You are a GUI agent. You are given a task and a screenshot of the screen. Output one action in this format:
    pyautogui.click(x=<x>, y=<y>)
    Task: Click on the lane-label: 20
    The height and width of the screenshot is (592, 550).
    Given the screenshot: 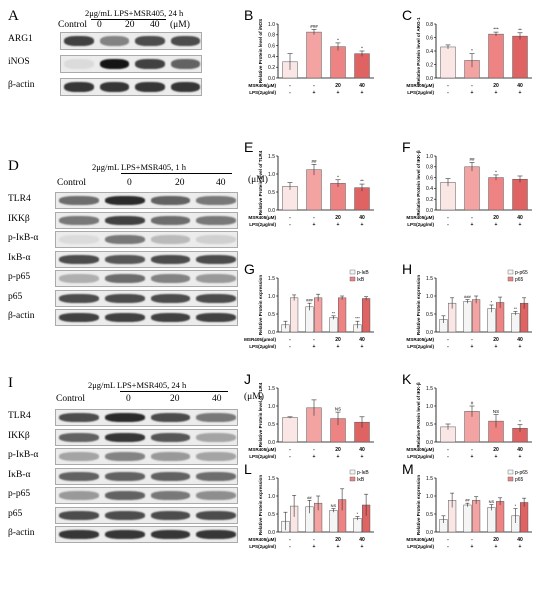 What is the action you would take?
    pyautogui.click(x=180, y=183)
    